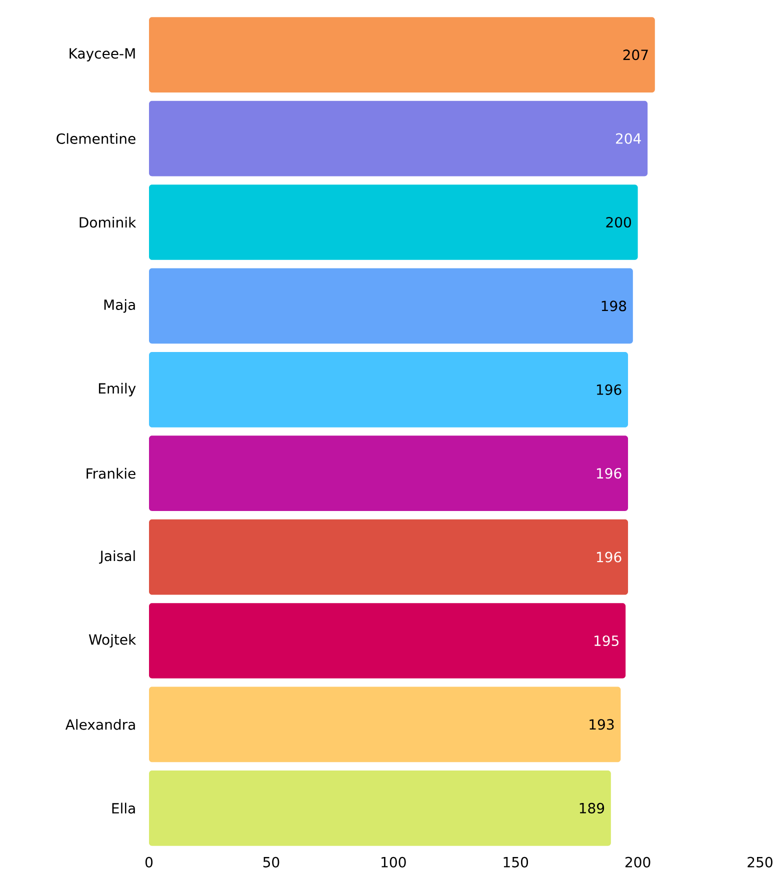 This screenshot has height=877, width=778. What do you see at coordinates (606, 640) in the screenshot?
I see `data-label: 195` at bounding box center [606, 640].